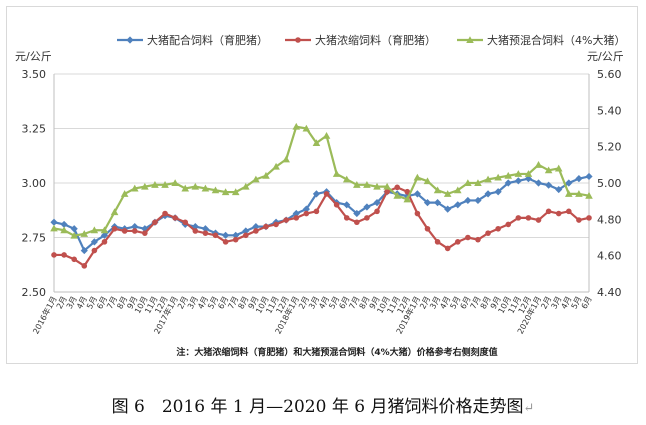  What do you see at coordinates (529, 408) in the screenshot?
I see `return-mark: ↵` at bounding box center [529, 408].